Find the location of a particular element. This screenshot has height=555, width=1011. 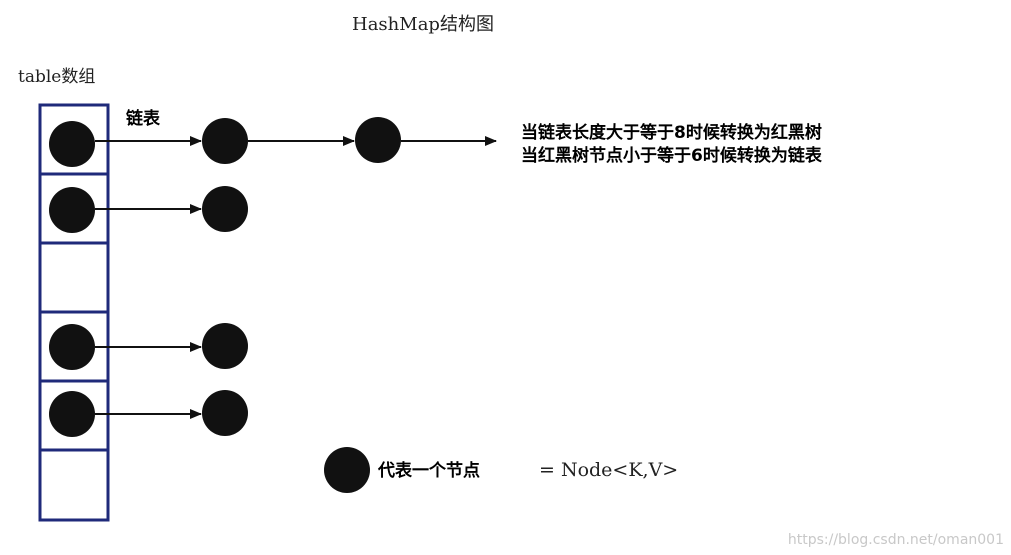

table-array is located at coordinates (74, 312).